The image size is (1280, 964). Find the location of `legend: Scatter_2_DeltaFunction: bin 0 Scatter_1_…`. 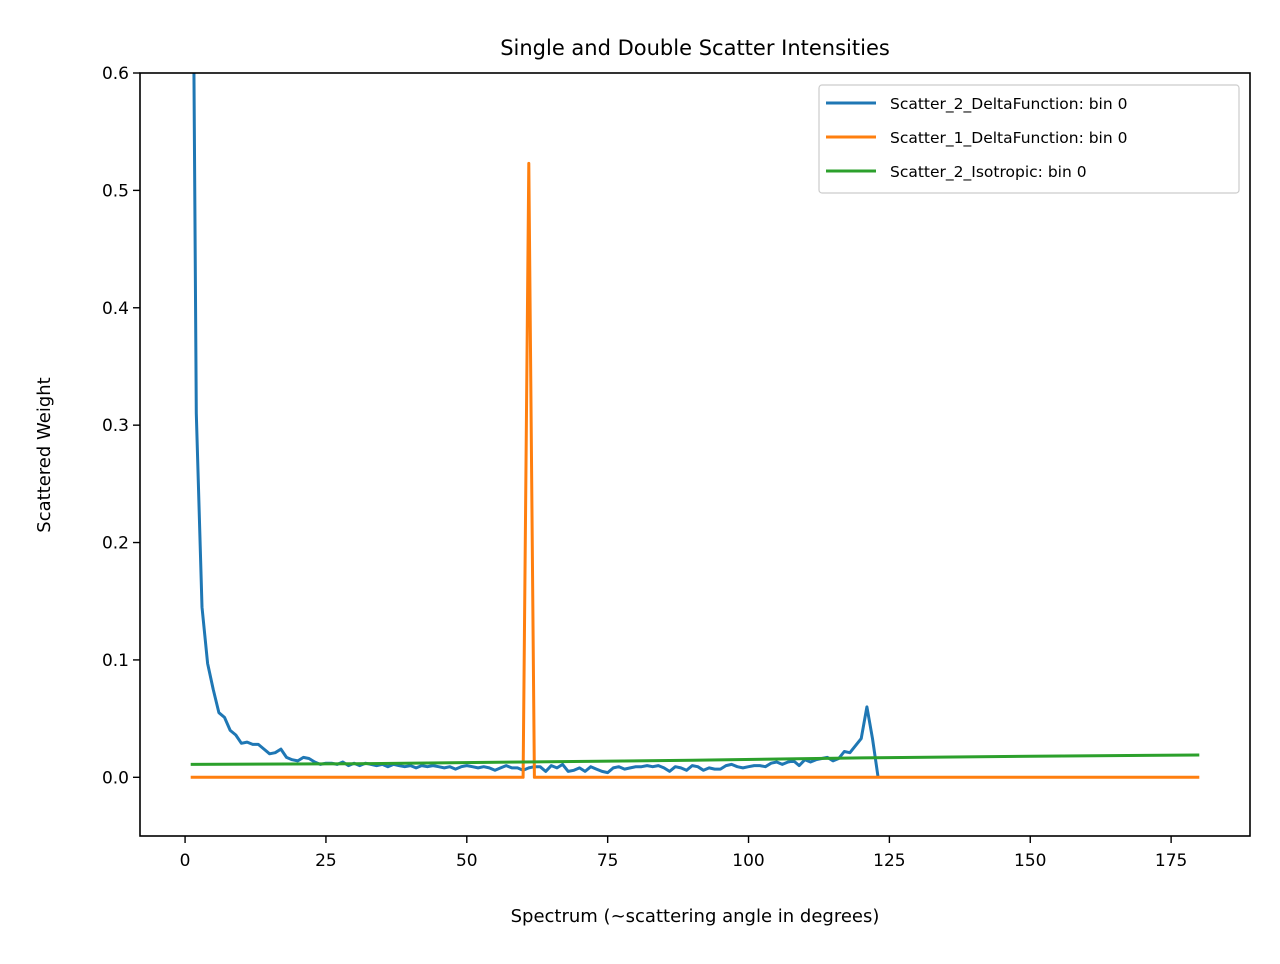

legend: Scatter_2_DeltaFunction: bin 0 Scatter_1_… is located at coordinates (1029, 139).